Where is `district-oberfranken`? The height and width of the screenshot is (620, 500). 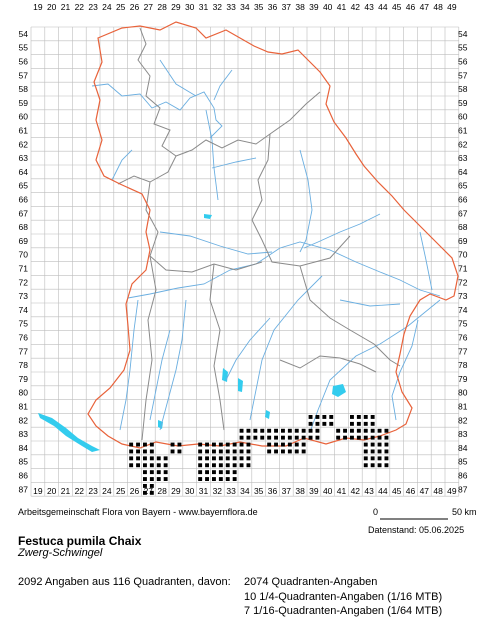 district-oberfranken is located at coordinates (248, 124).